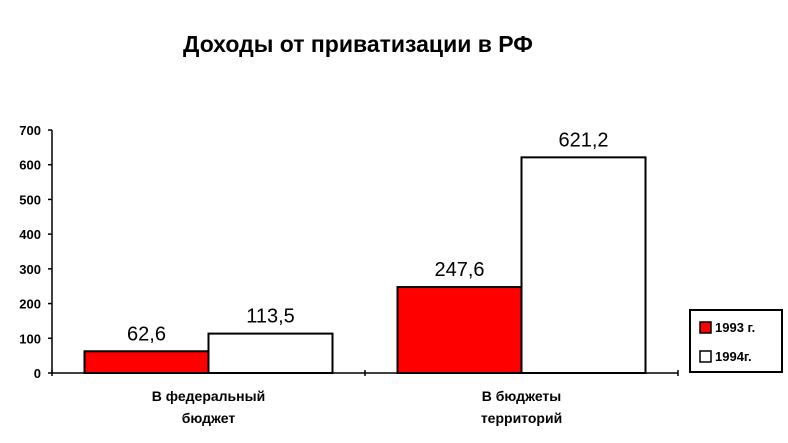 This screenshot has height=443, width=788. I want to click on x-category-label: территорий, so click(521, 418).